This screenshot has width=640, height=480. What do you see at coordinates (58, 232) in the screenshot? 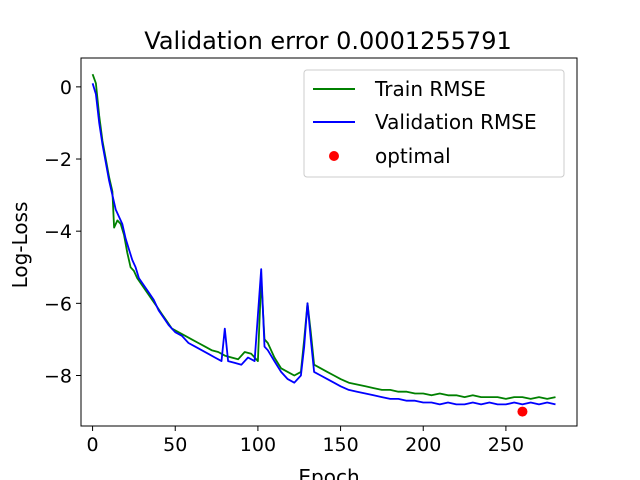
I see `y-tick-label: −4` at bounding box center [58, 232].